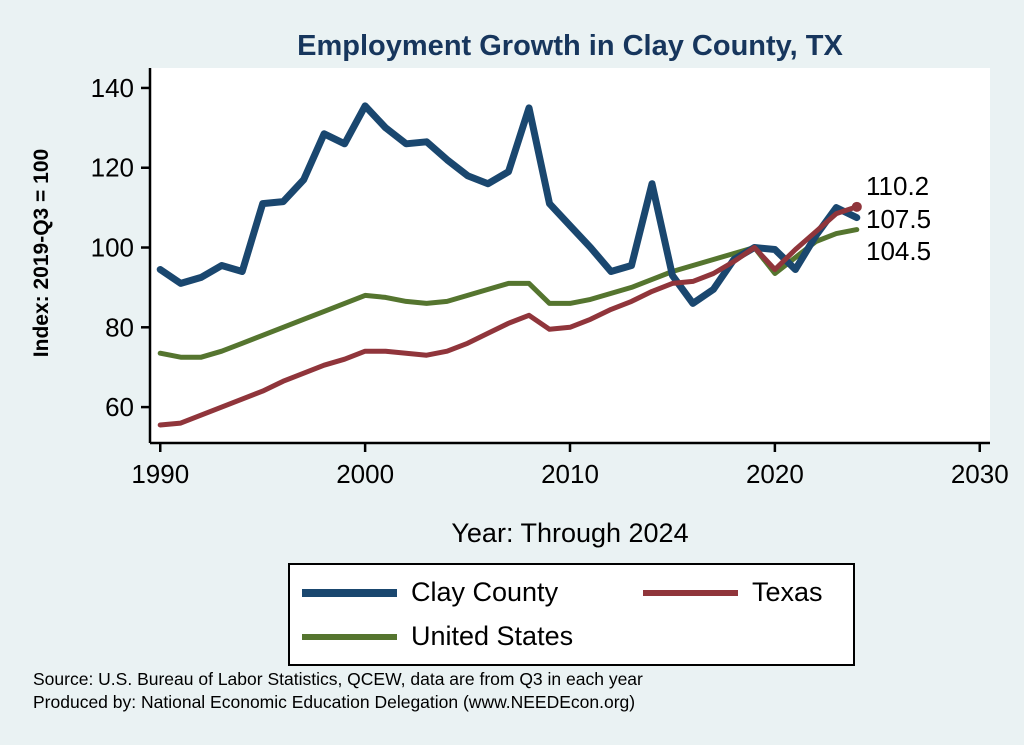 This screenshot has width=1024, height=745. Describe the element at coordinates (898, 251) in the screenshot. I see `end-value-label-united-states: 104.5` at that location.